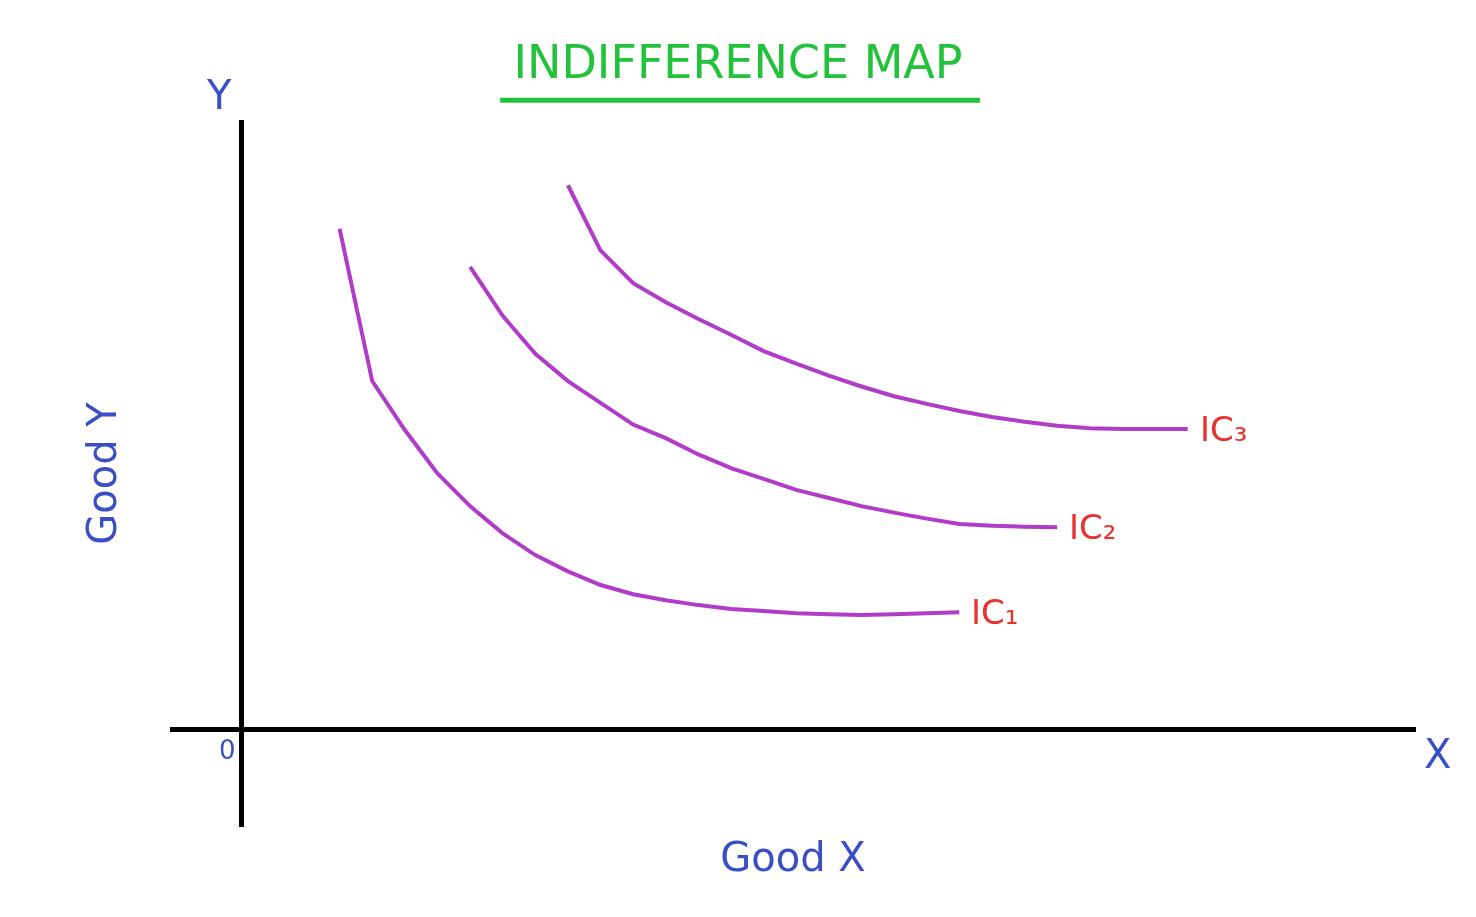  Describe the element at coordinates (101, 473) in the screenshot. I see `y-axis-title: Good Y` at that location.